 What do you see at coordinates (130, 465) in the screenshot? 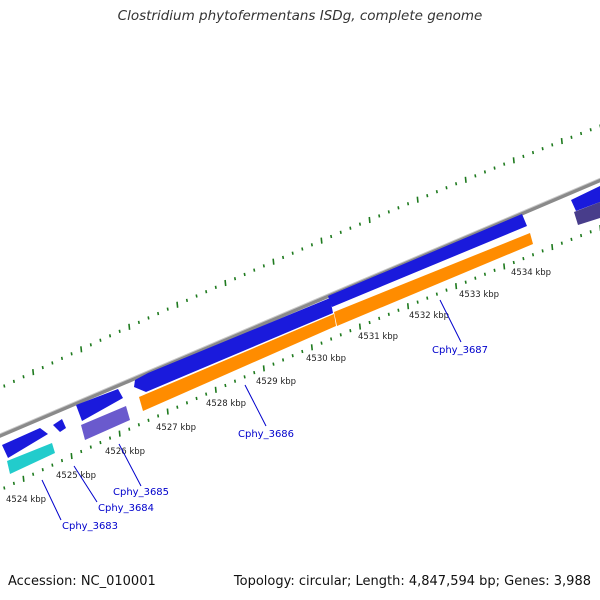
I see `gene-leader-line` at bounding box center [130, 465].